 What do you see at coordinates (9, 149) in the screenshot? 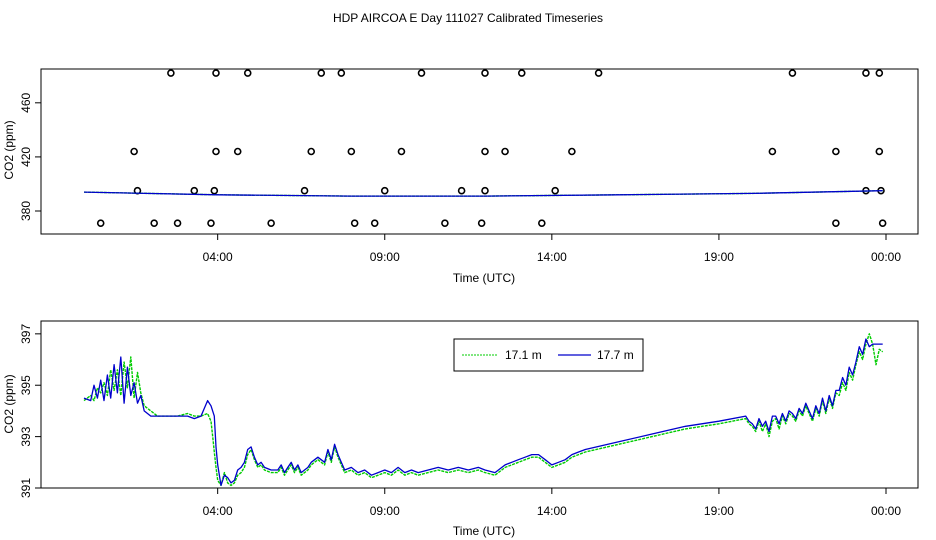
I see `top-y-axis-label: CO2 (ppm)` at bounding box center [9, 149].